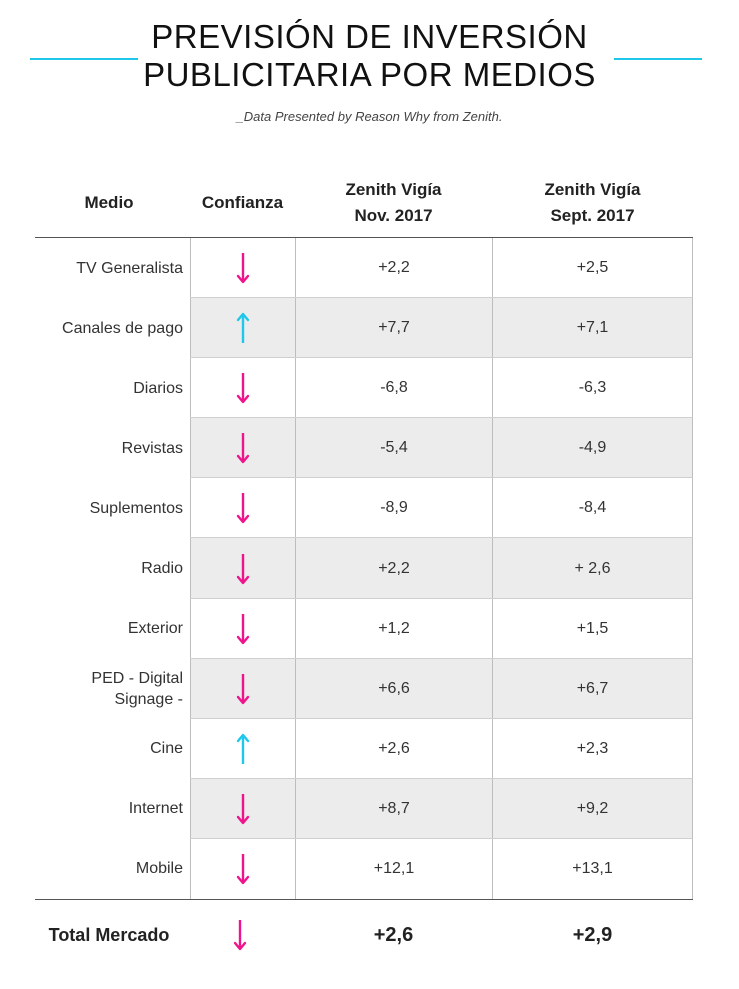 The width and height of the screenshot is (739, 989). Describe the element at coordinates (592, 808) in the screenshot. I see `row-sept-value: +9,2` at that location.